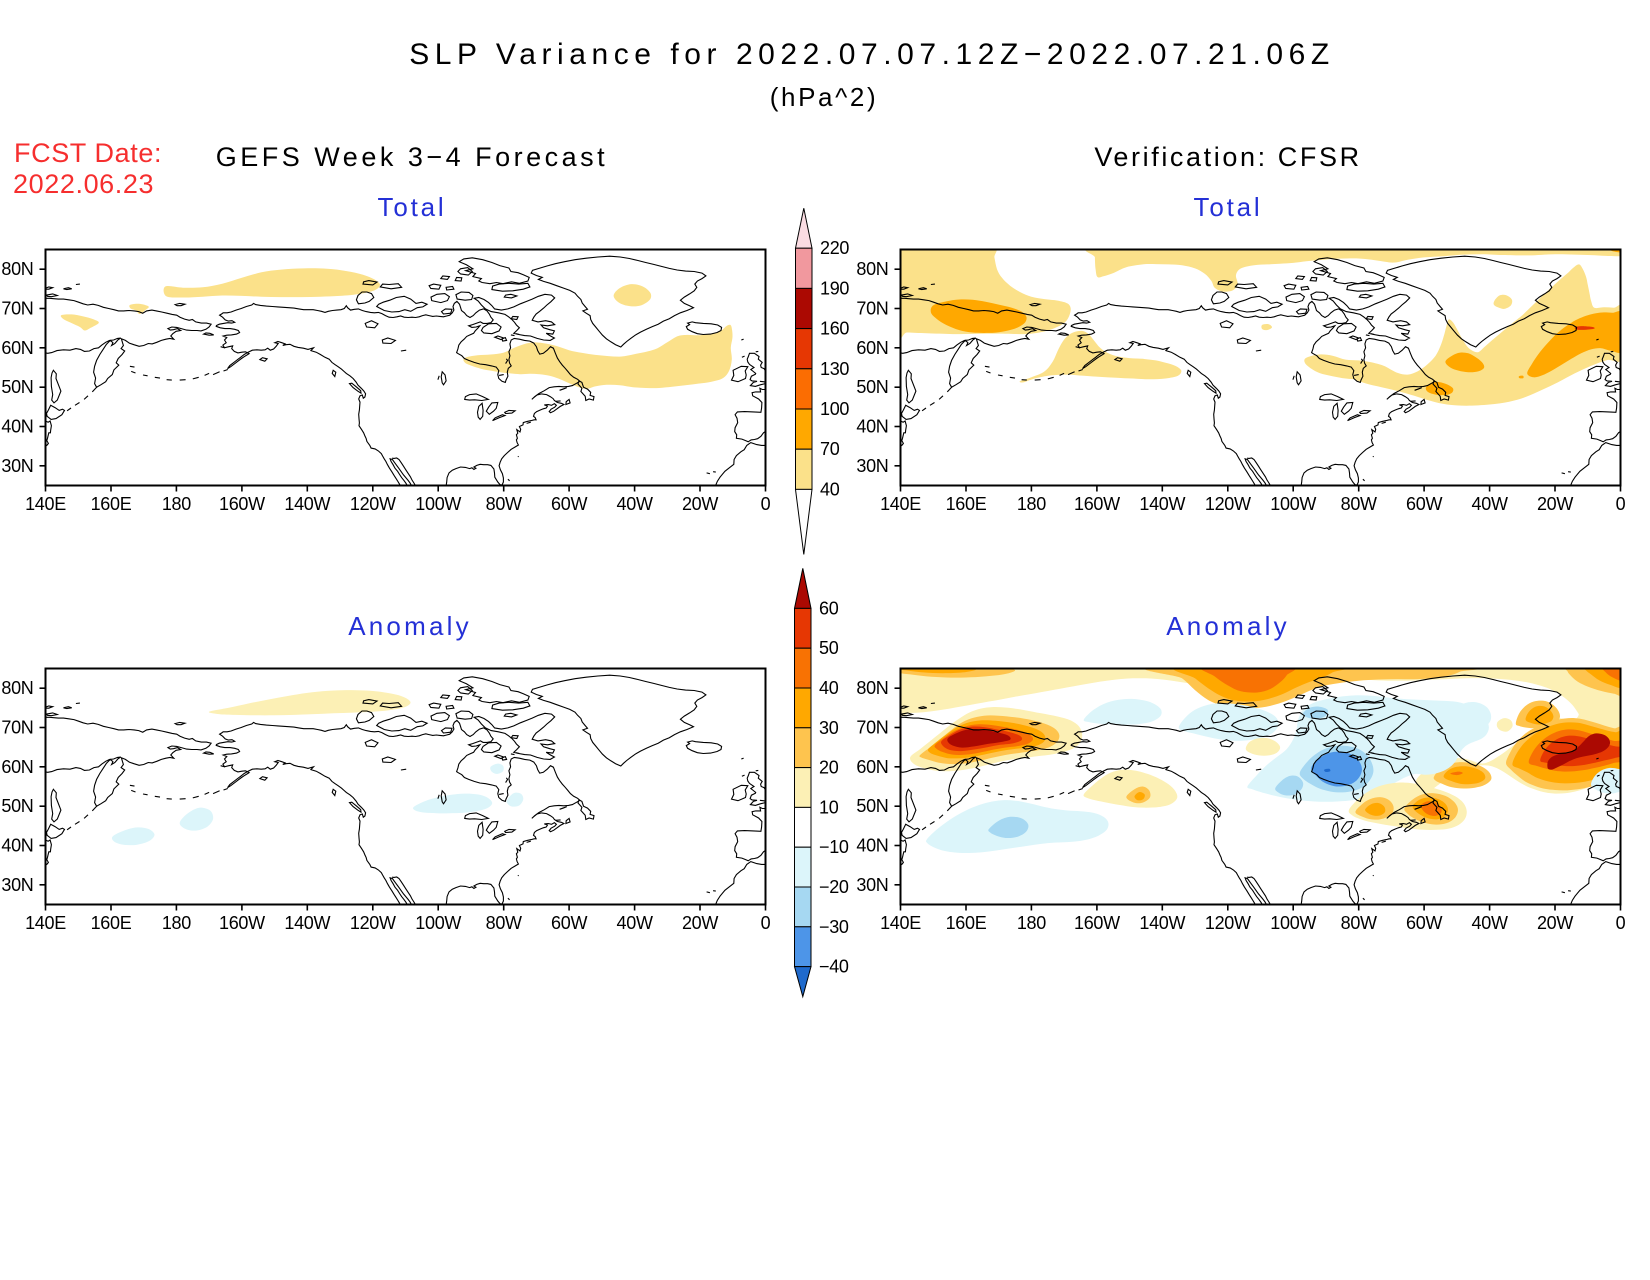 The width and height of the screenshot is (1650, 1280). What do you see at coordinates (829, 648) in the screenshot?
I see `svg-text: 50` at bounding box center [829, 648].